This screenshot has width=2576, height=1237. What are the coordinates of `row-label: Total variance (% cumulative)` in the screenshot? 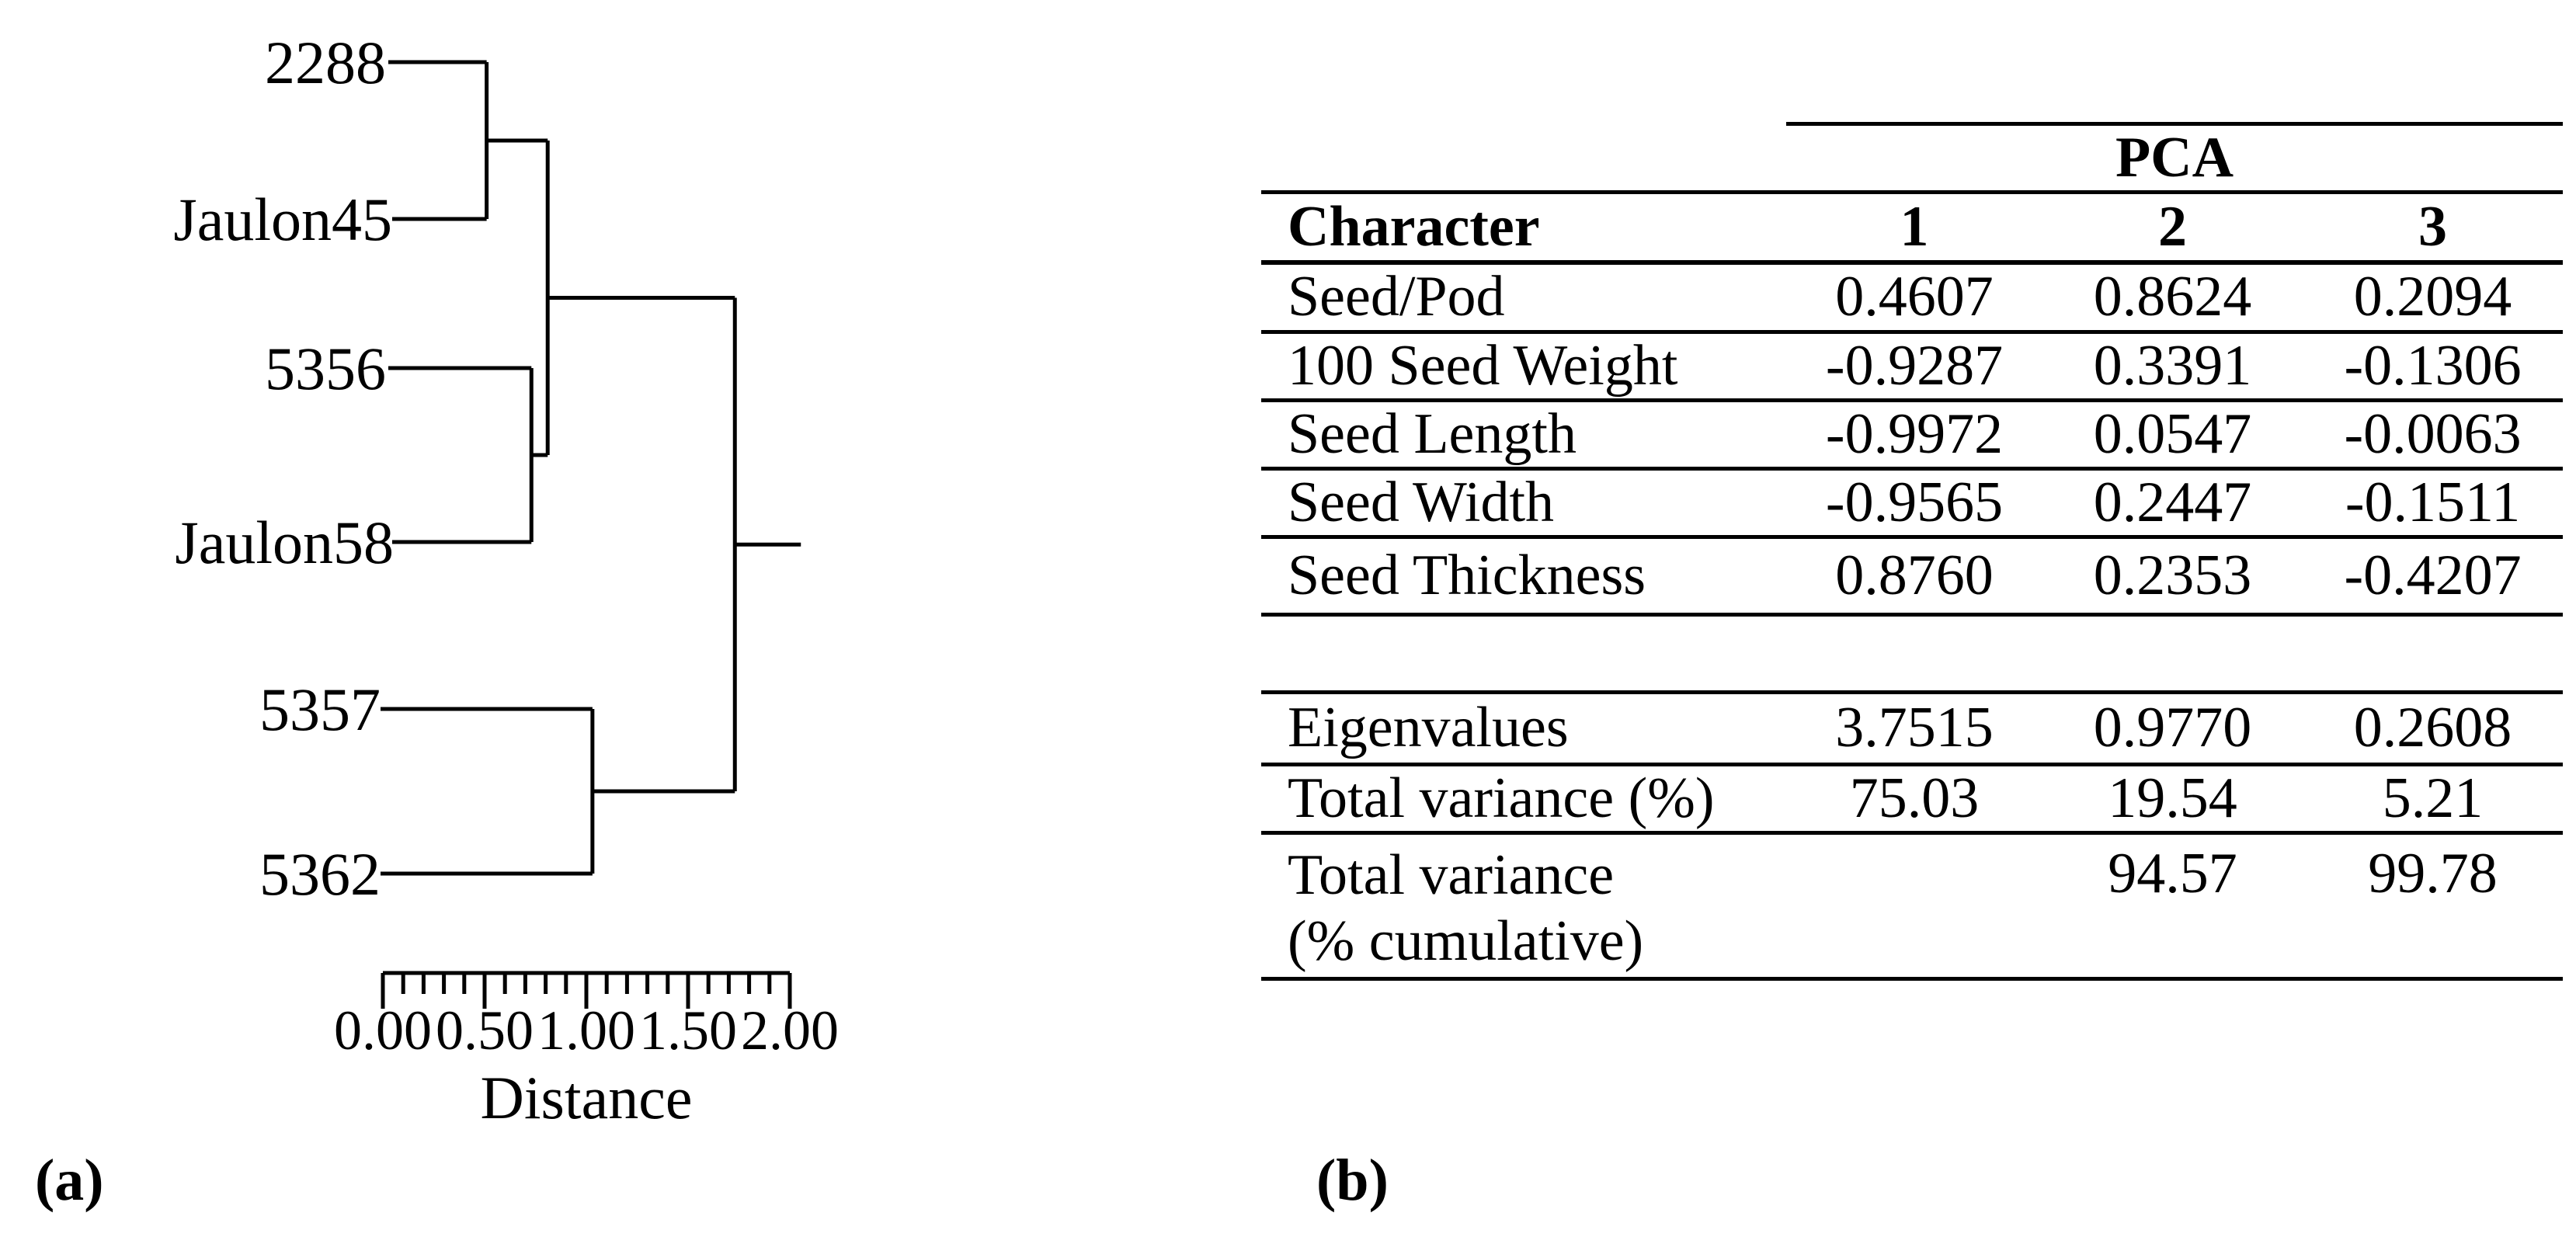 It's located at (1523, 907).